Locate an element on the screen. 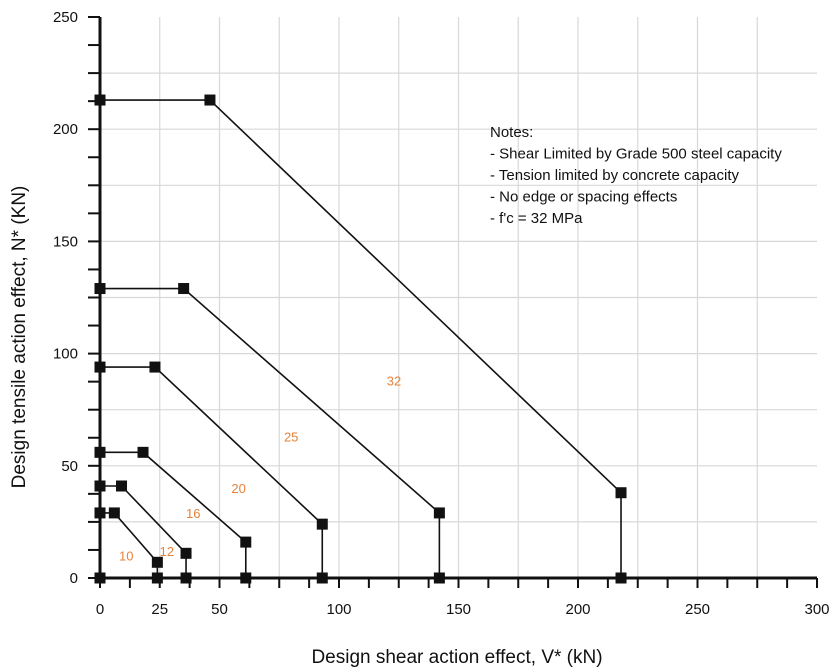 This screenshot has width=832, height=670. series-label: 10 is located at coordinates (126, 556).